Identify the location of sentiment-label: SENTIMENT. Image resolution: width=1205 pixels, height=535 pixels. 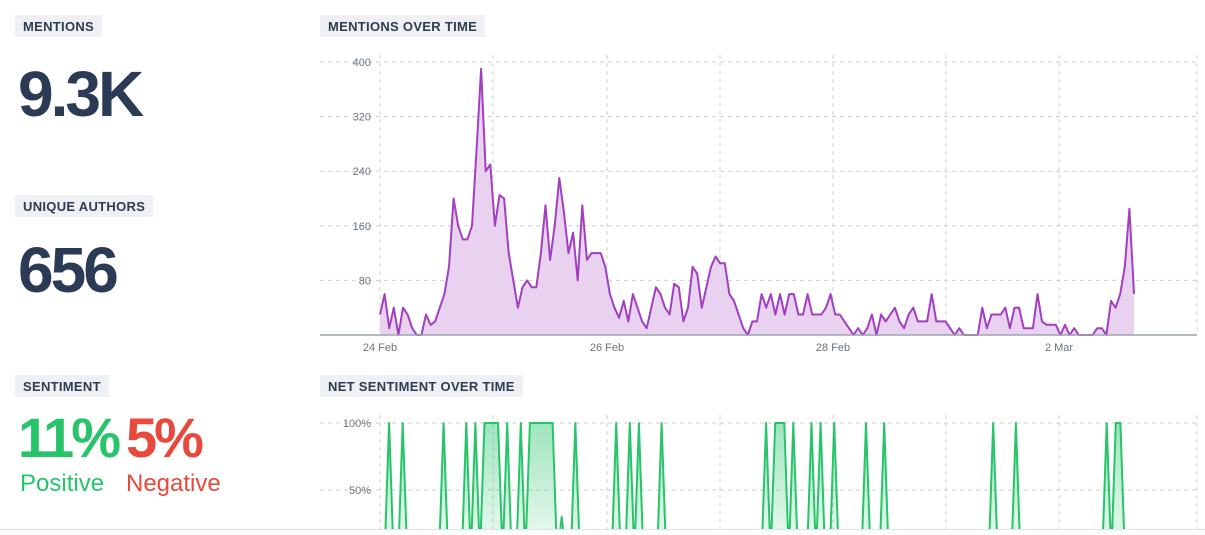
(62, 386).